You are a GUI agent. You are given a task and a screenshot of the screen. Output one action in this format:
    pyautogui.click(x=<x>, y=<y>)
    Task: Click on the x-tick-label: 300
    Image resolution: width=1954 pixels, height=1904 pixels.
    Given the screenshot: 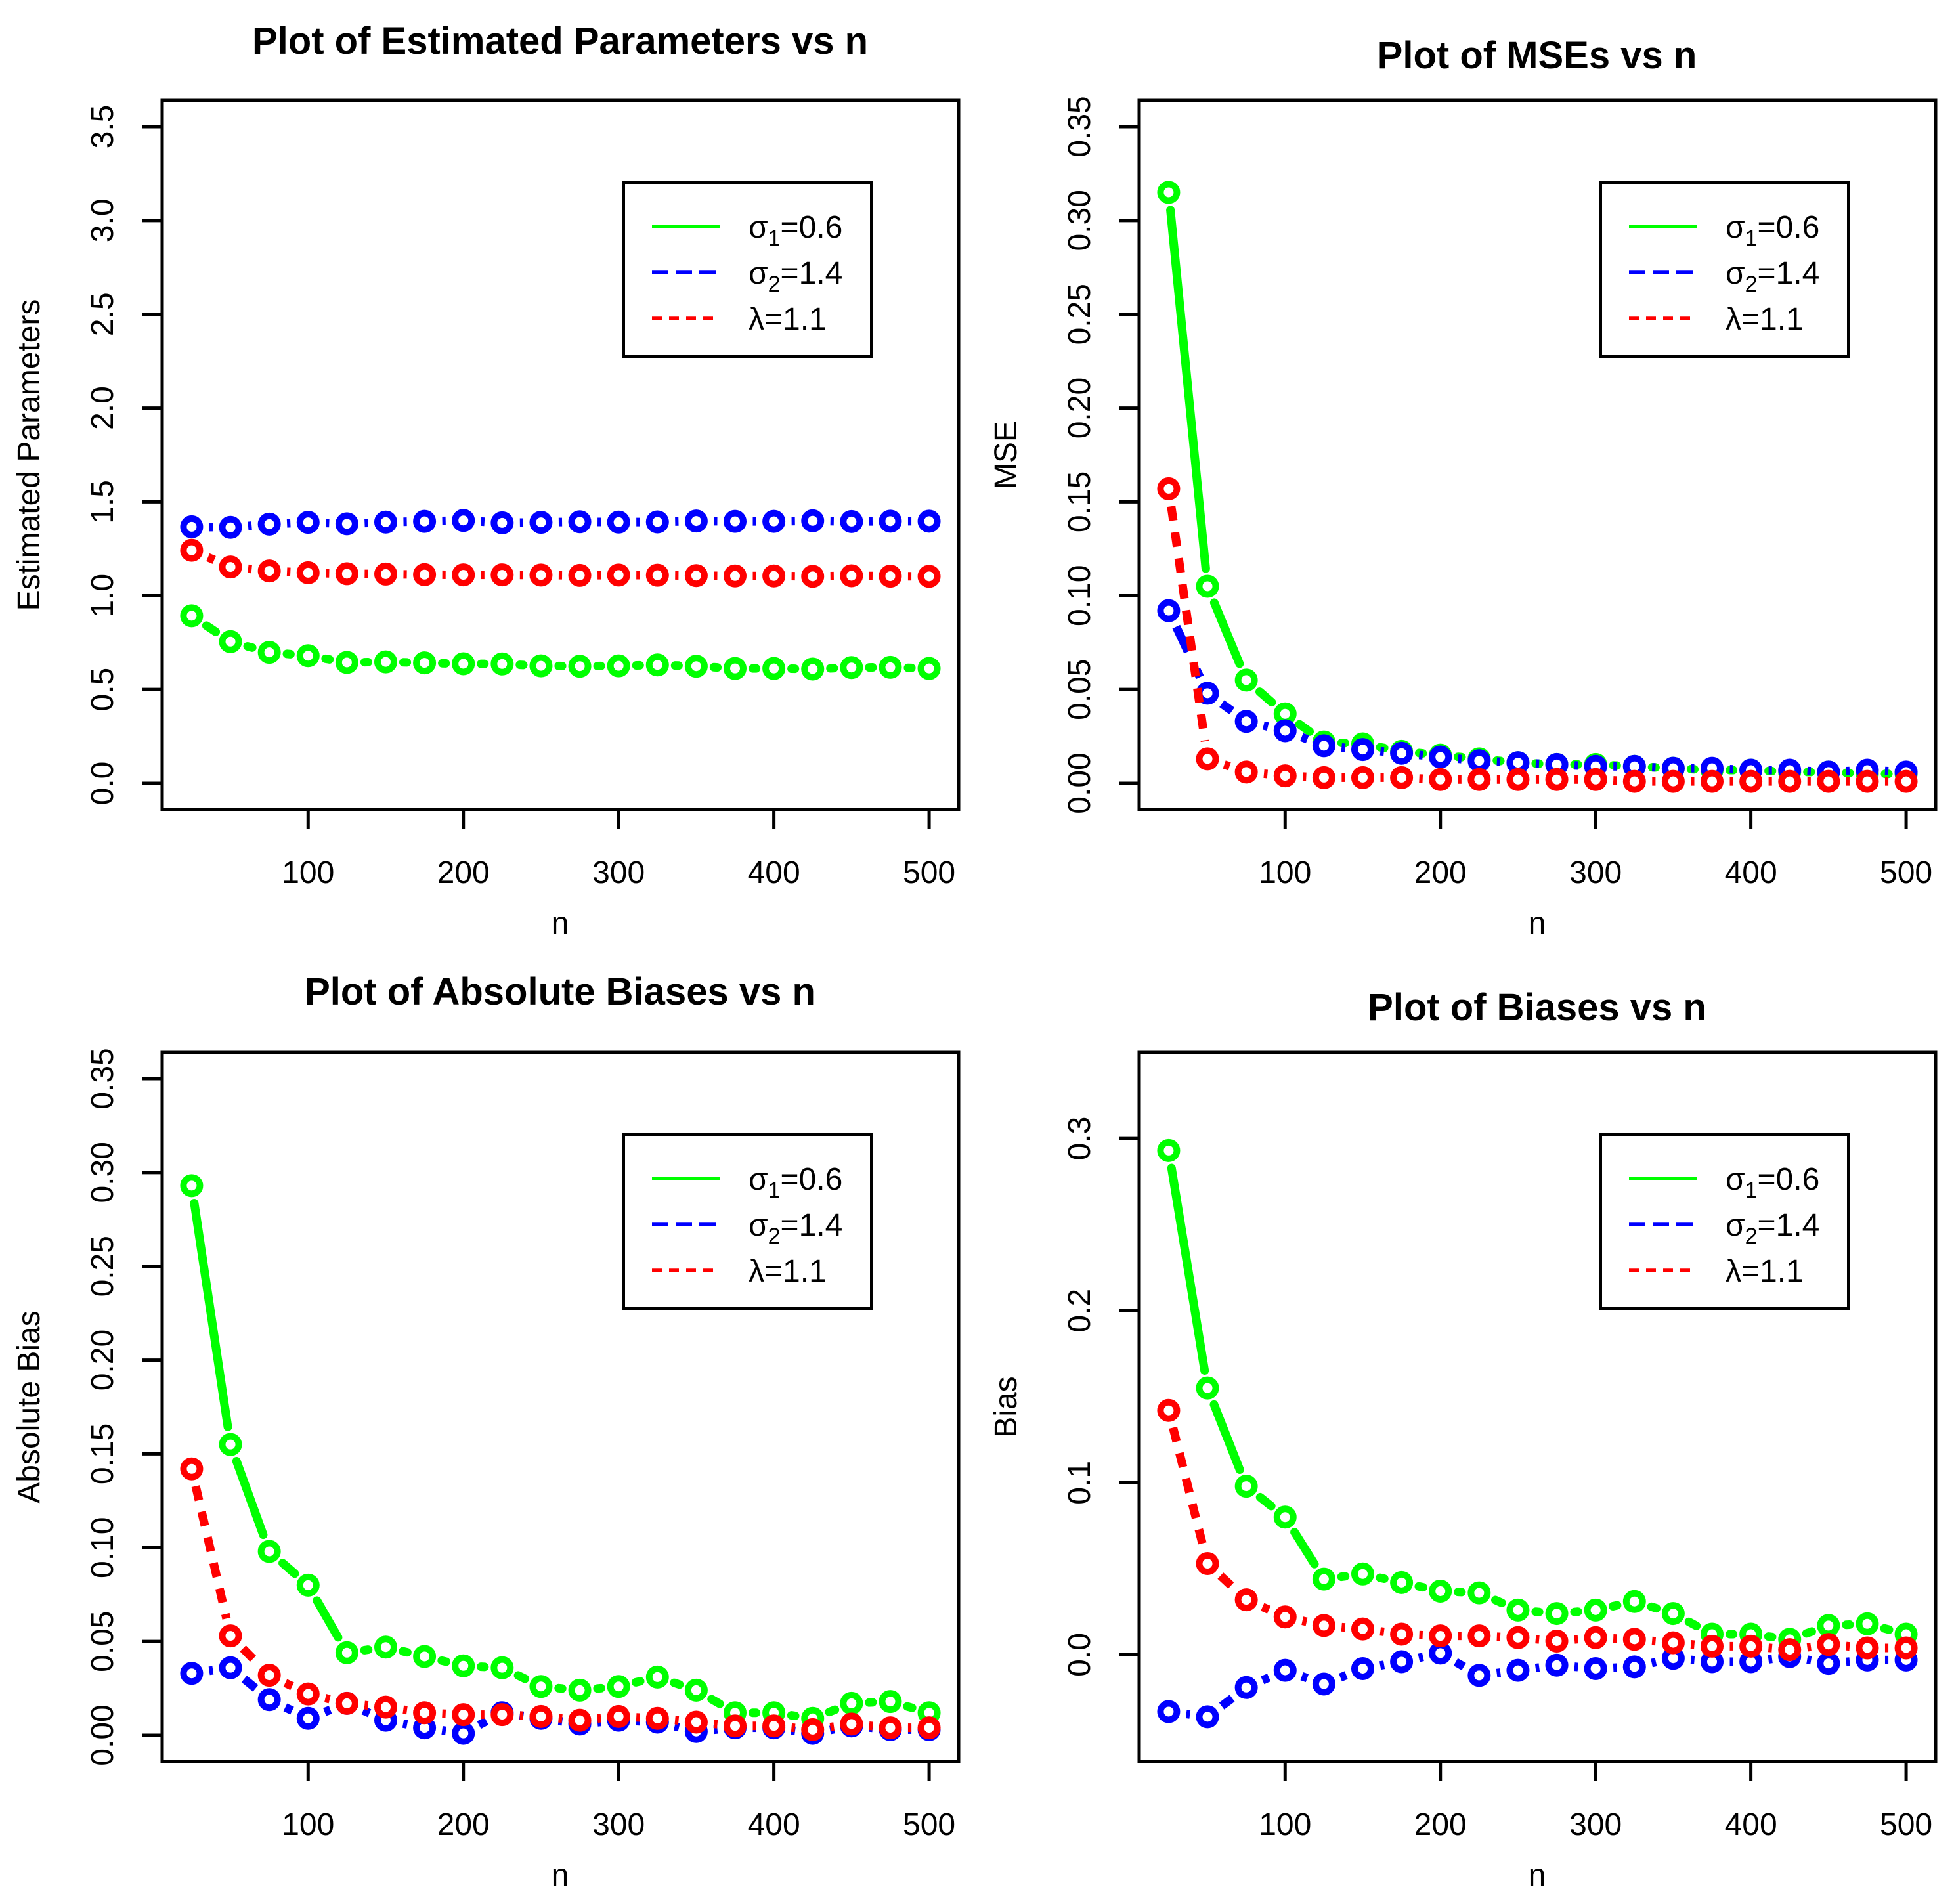 What is the action you would take?
    pyautogui.click(x=618, y=872)
    